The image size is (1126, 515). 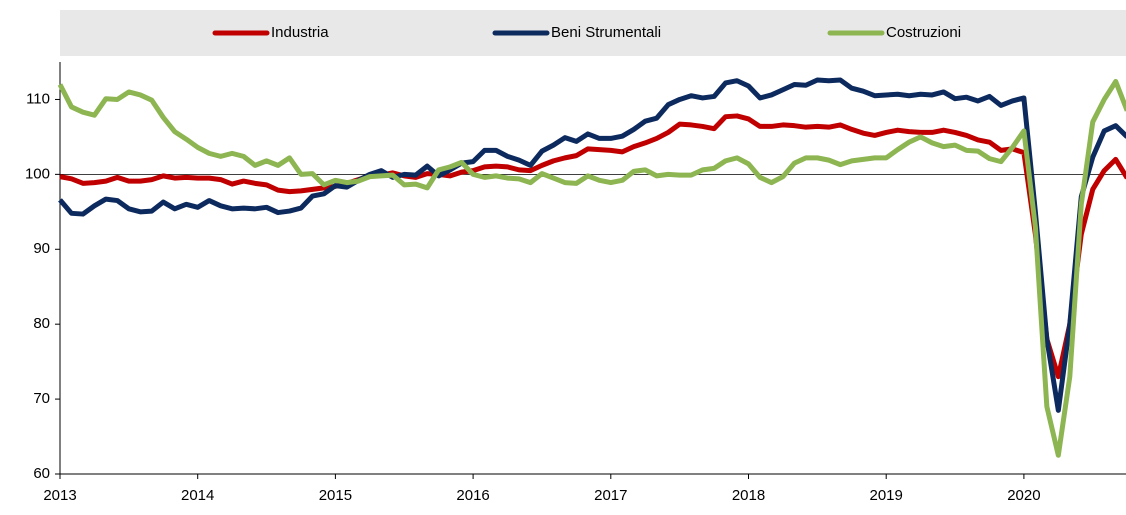 I want to click on y-tick-label: 90, so click(x=41, y=248).